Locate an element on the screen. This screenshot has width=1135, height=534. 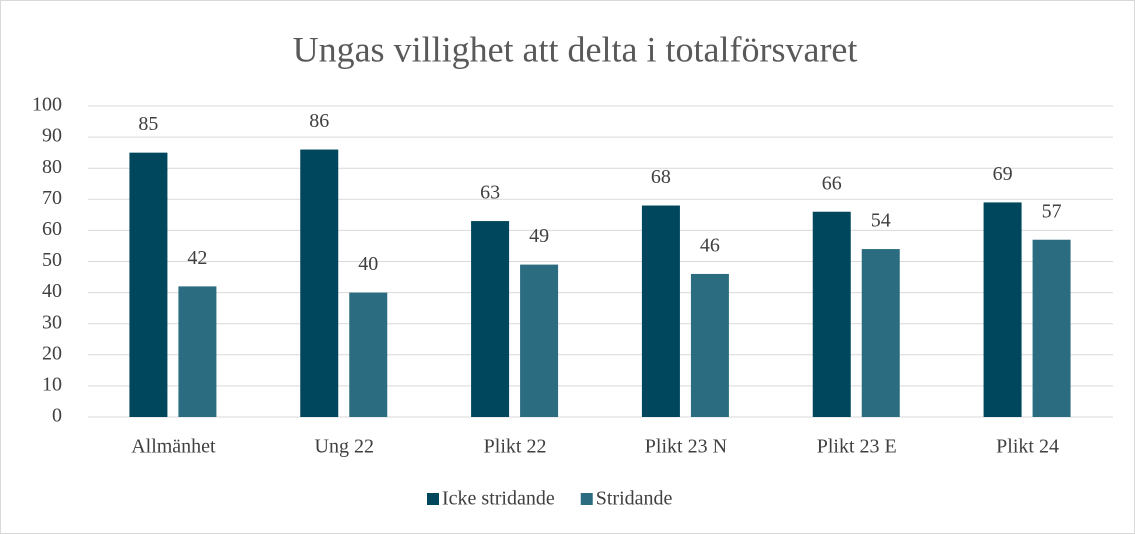
y-tick-label: 10 is located at coordinates (52, 384).